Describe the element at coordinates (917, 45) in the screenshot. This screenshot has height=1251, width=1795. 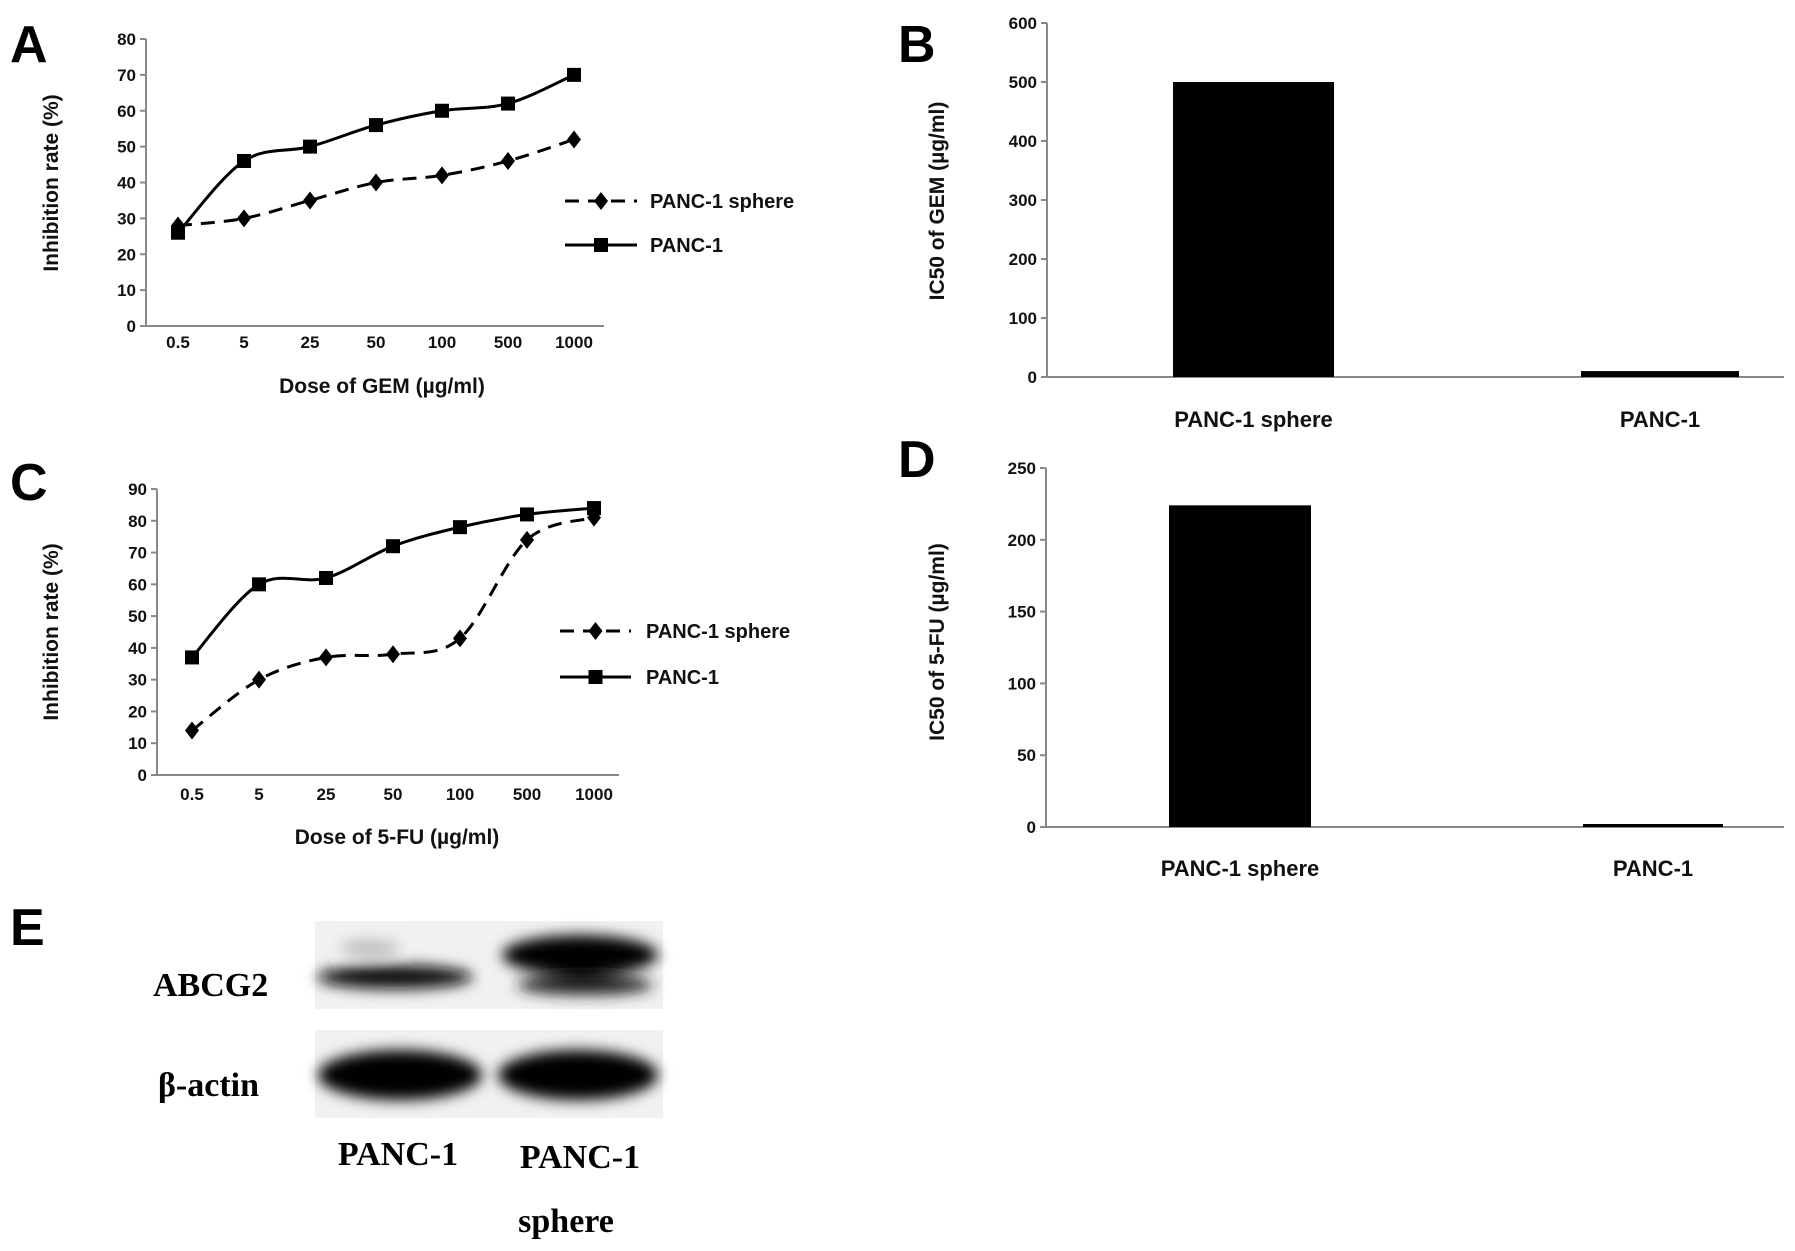
I see `panel-label-b: B` at that location.